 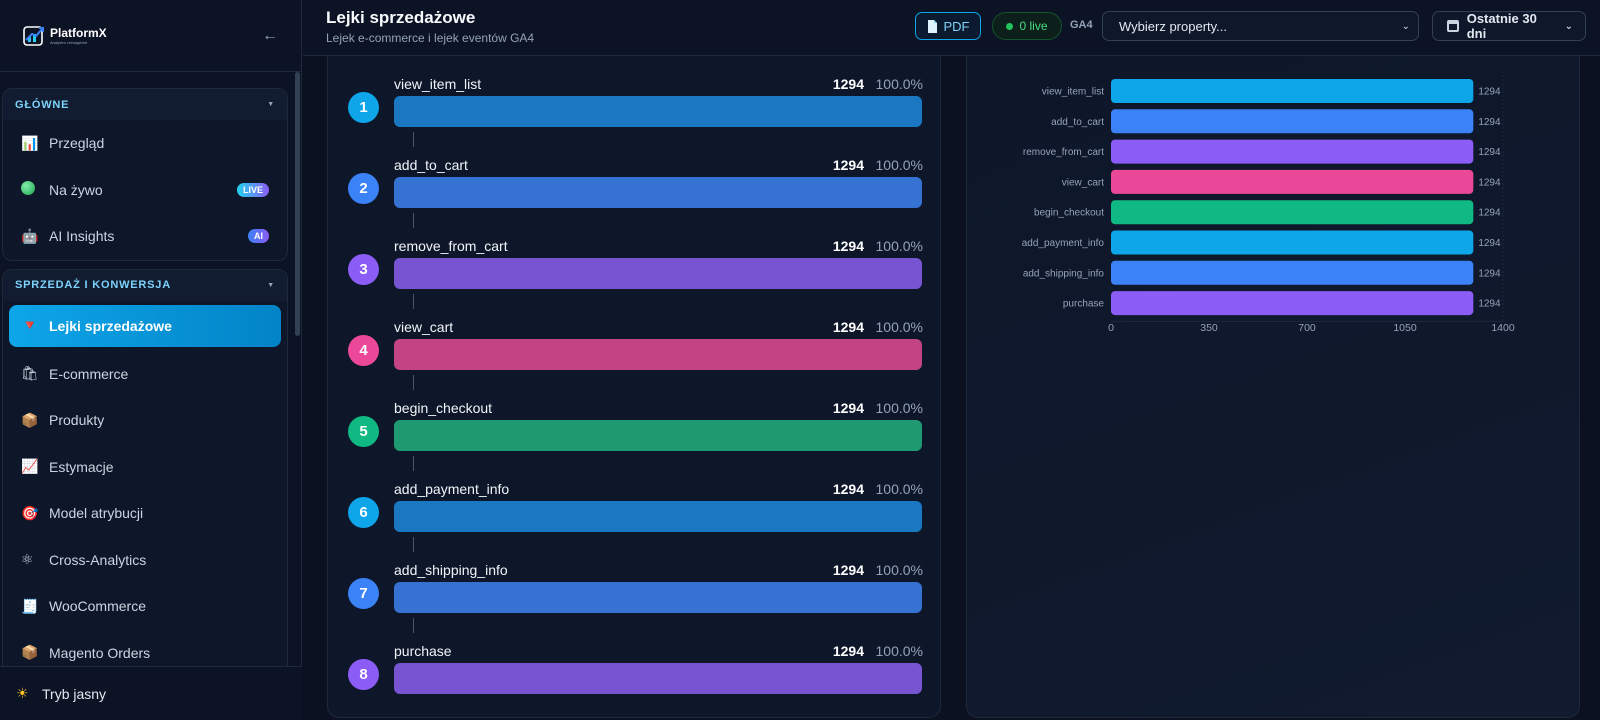 What do you see at coordinates (635, 116) in the screenshot?
I see `funnel-step: 1 view_item_list 1294 100.0%` at bounding box center [635, 116].